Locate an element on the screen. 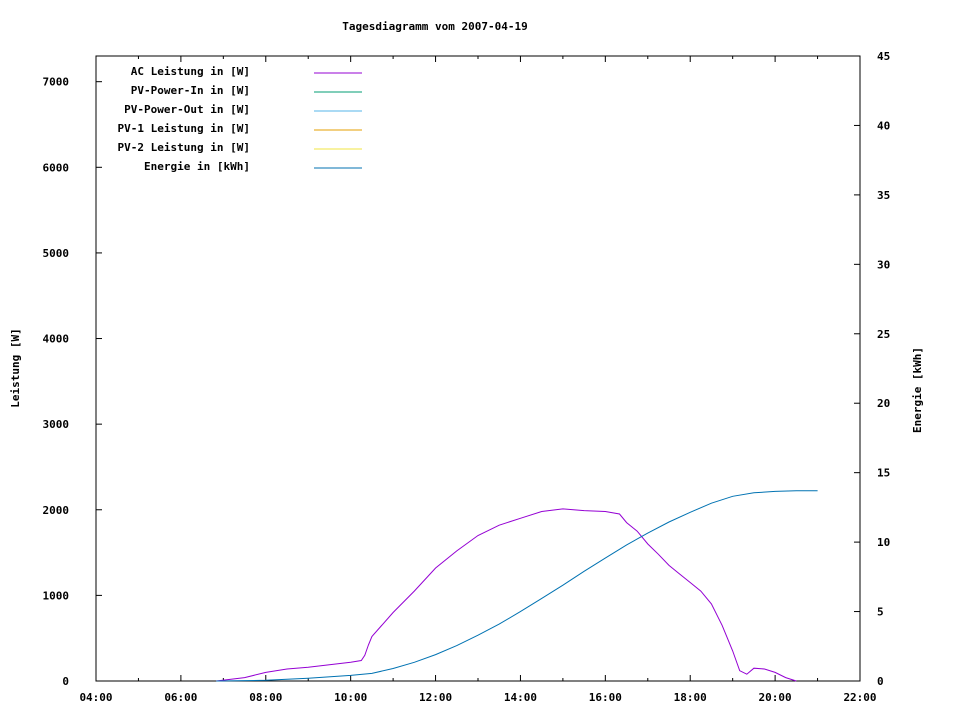 The image size is (960, 720). legend-label: PV-Power-In in [W] is located at coordinates (190, 90).